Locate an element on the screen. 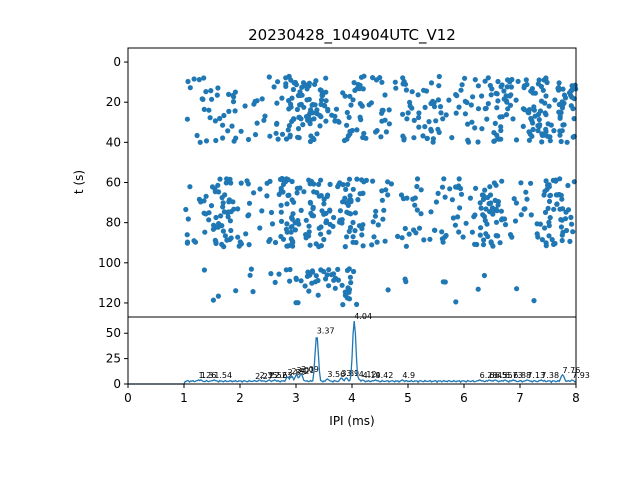 Image resolution: width=640 pixels, height=480 pixels. peak-label: 7.38 is located at coordinates (550, 375).